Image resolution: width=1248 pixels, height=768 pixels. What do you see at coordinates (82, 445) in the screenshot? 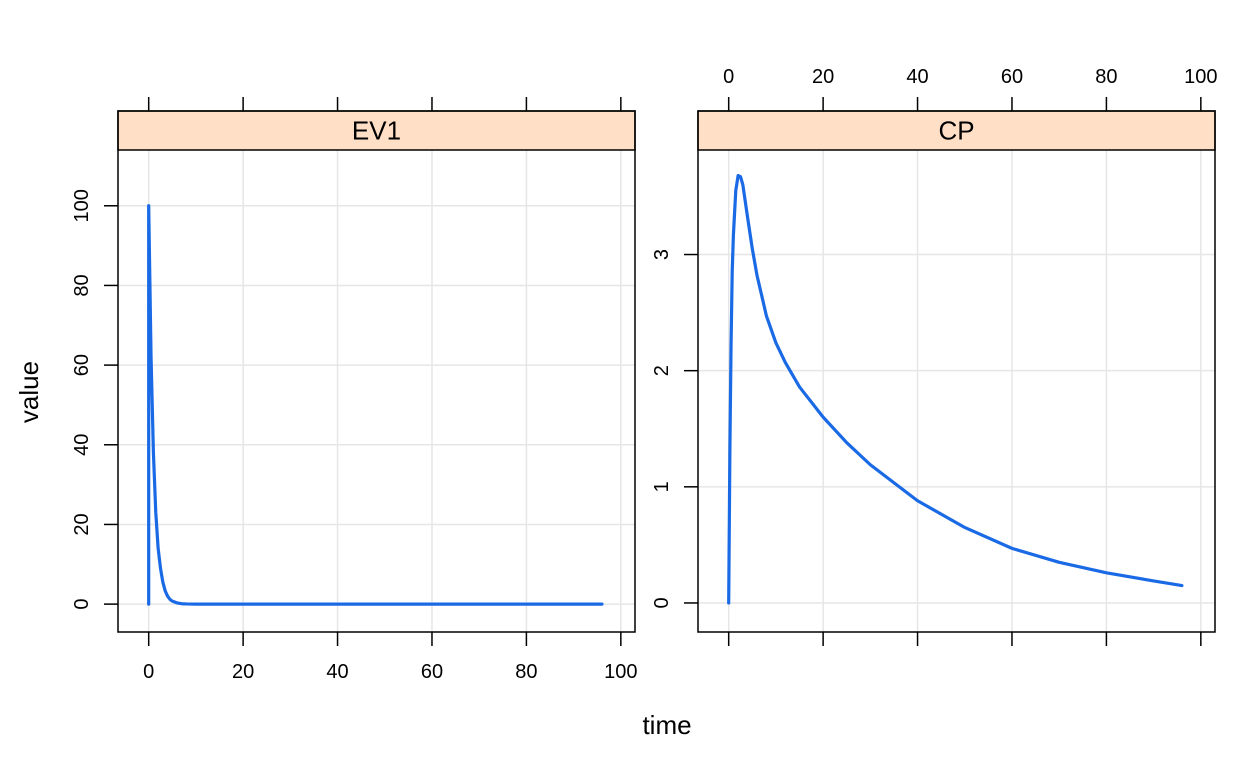
I see `y-tick-label: 40` at bounding box center [82, 445].